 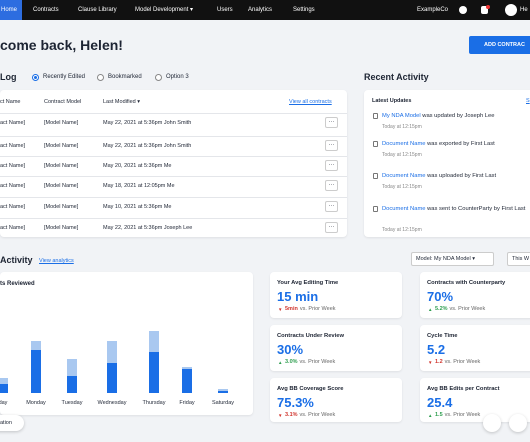 I want to click on stat-value: 75.3%, so click(x=295, y=402).